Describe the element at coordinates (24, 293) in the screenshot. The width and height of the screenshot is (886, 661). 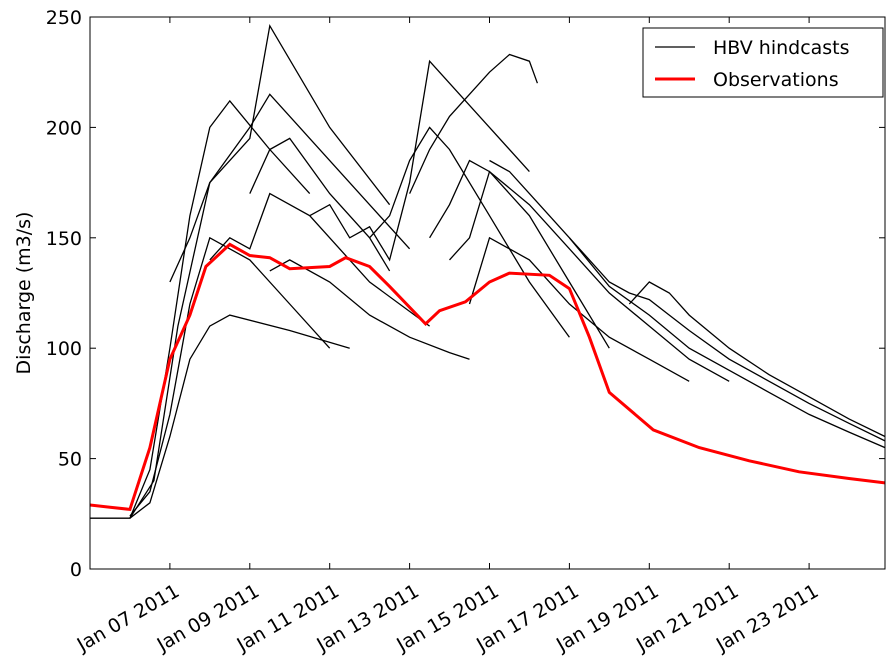
I see `y-axis-label: Discharge (m3/s)` at that location.